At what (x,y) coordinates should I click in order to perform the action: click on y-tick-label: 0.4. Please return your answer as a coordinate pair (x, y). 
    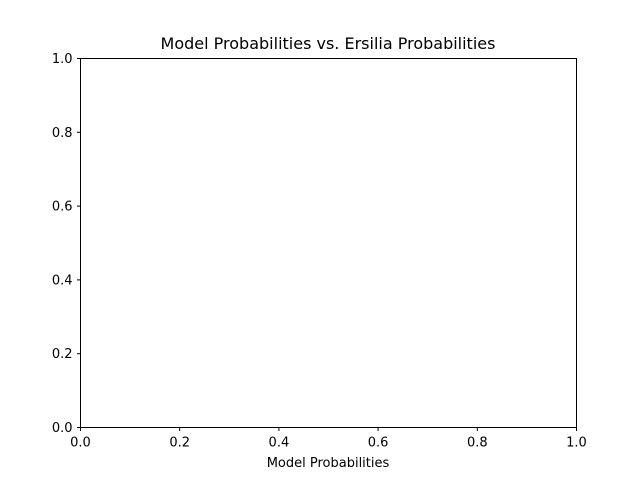
    Looking at the image, I should click on (62, 280).